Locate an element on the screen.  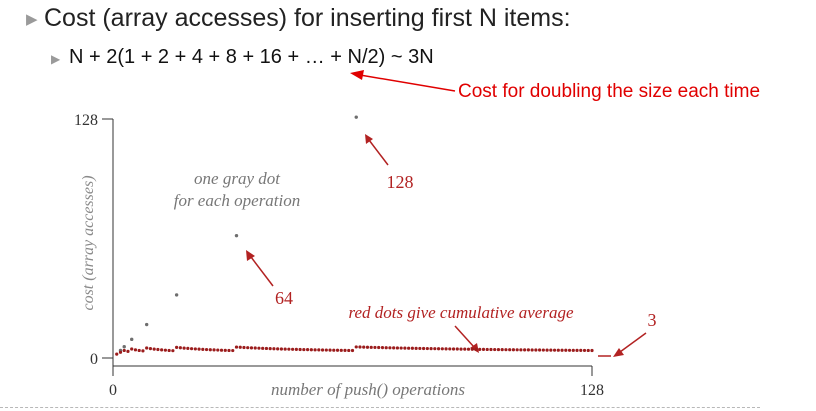
x-axis-label: number of push() operations is located at coordinates (368, 389).